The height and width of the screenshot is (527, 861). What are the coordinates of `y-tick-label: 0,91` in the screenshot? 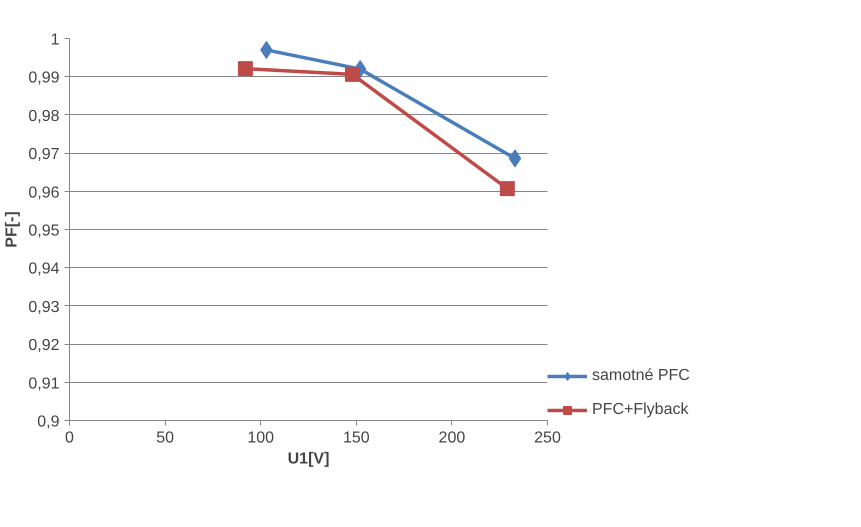 It's located at (44, 383).